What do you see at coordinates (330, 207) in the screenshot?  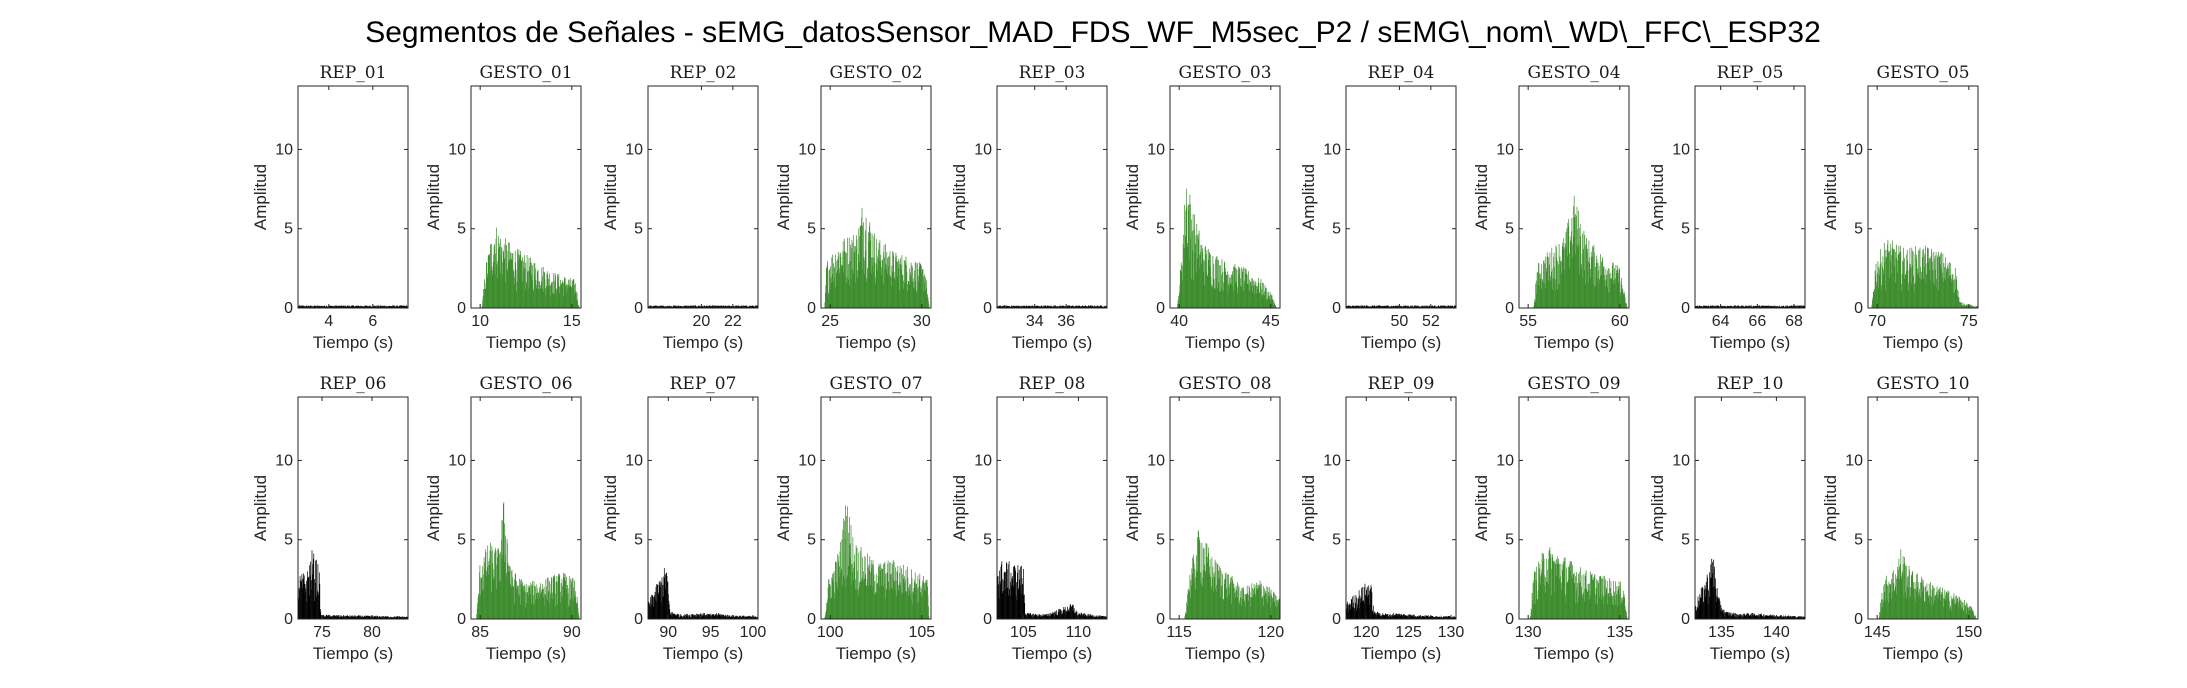 I see `subplot-rep-01: 0 5 10 4 6 REP_01 Tiempo (s) Amplitud` at bounding box center [330, 207].